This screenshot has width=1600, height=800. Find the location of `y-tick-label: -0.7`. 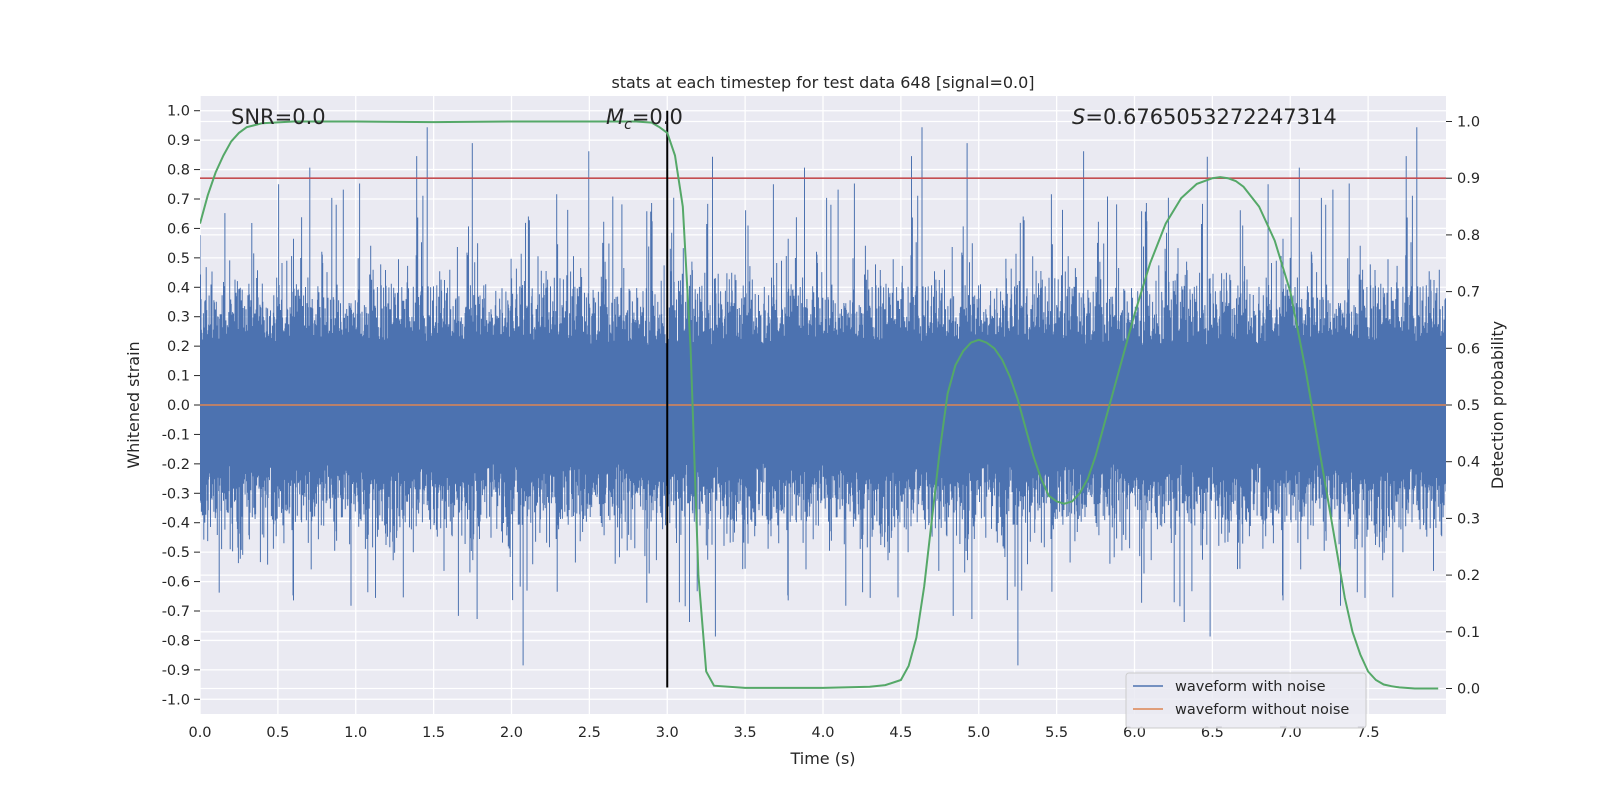

y-tick-label: -0.7 is located at coordinates (176, 612).